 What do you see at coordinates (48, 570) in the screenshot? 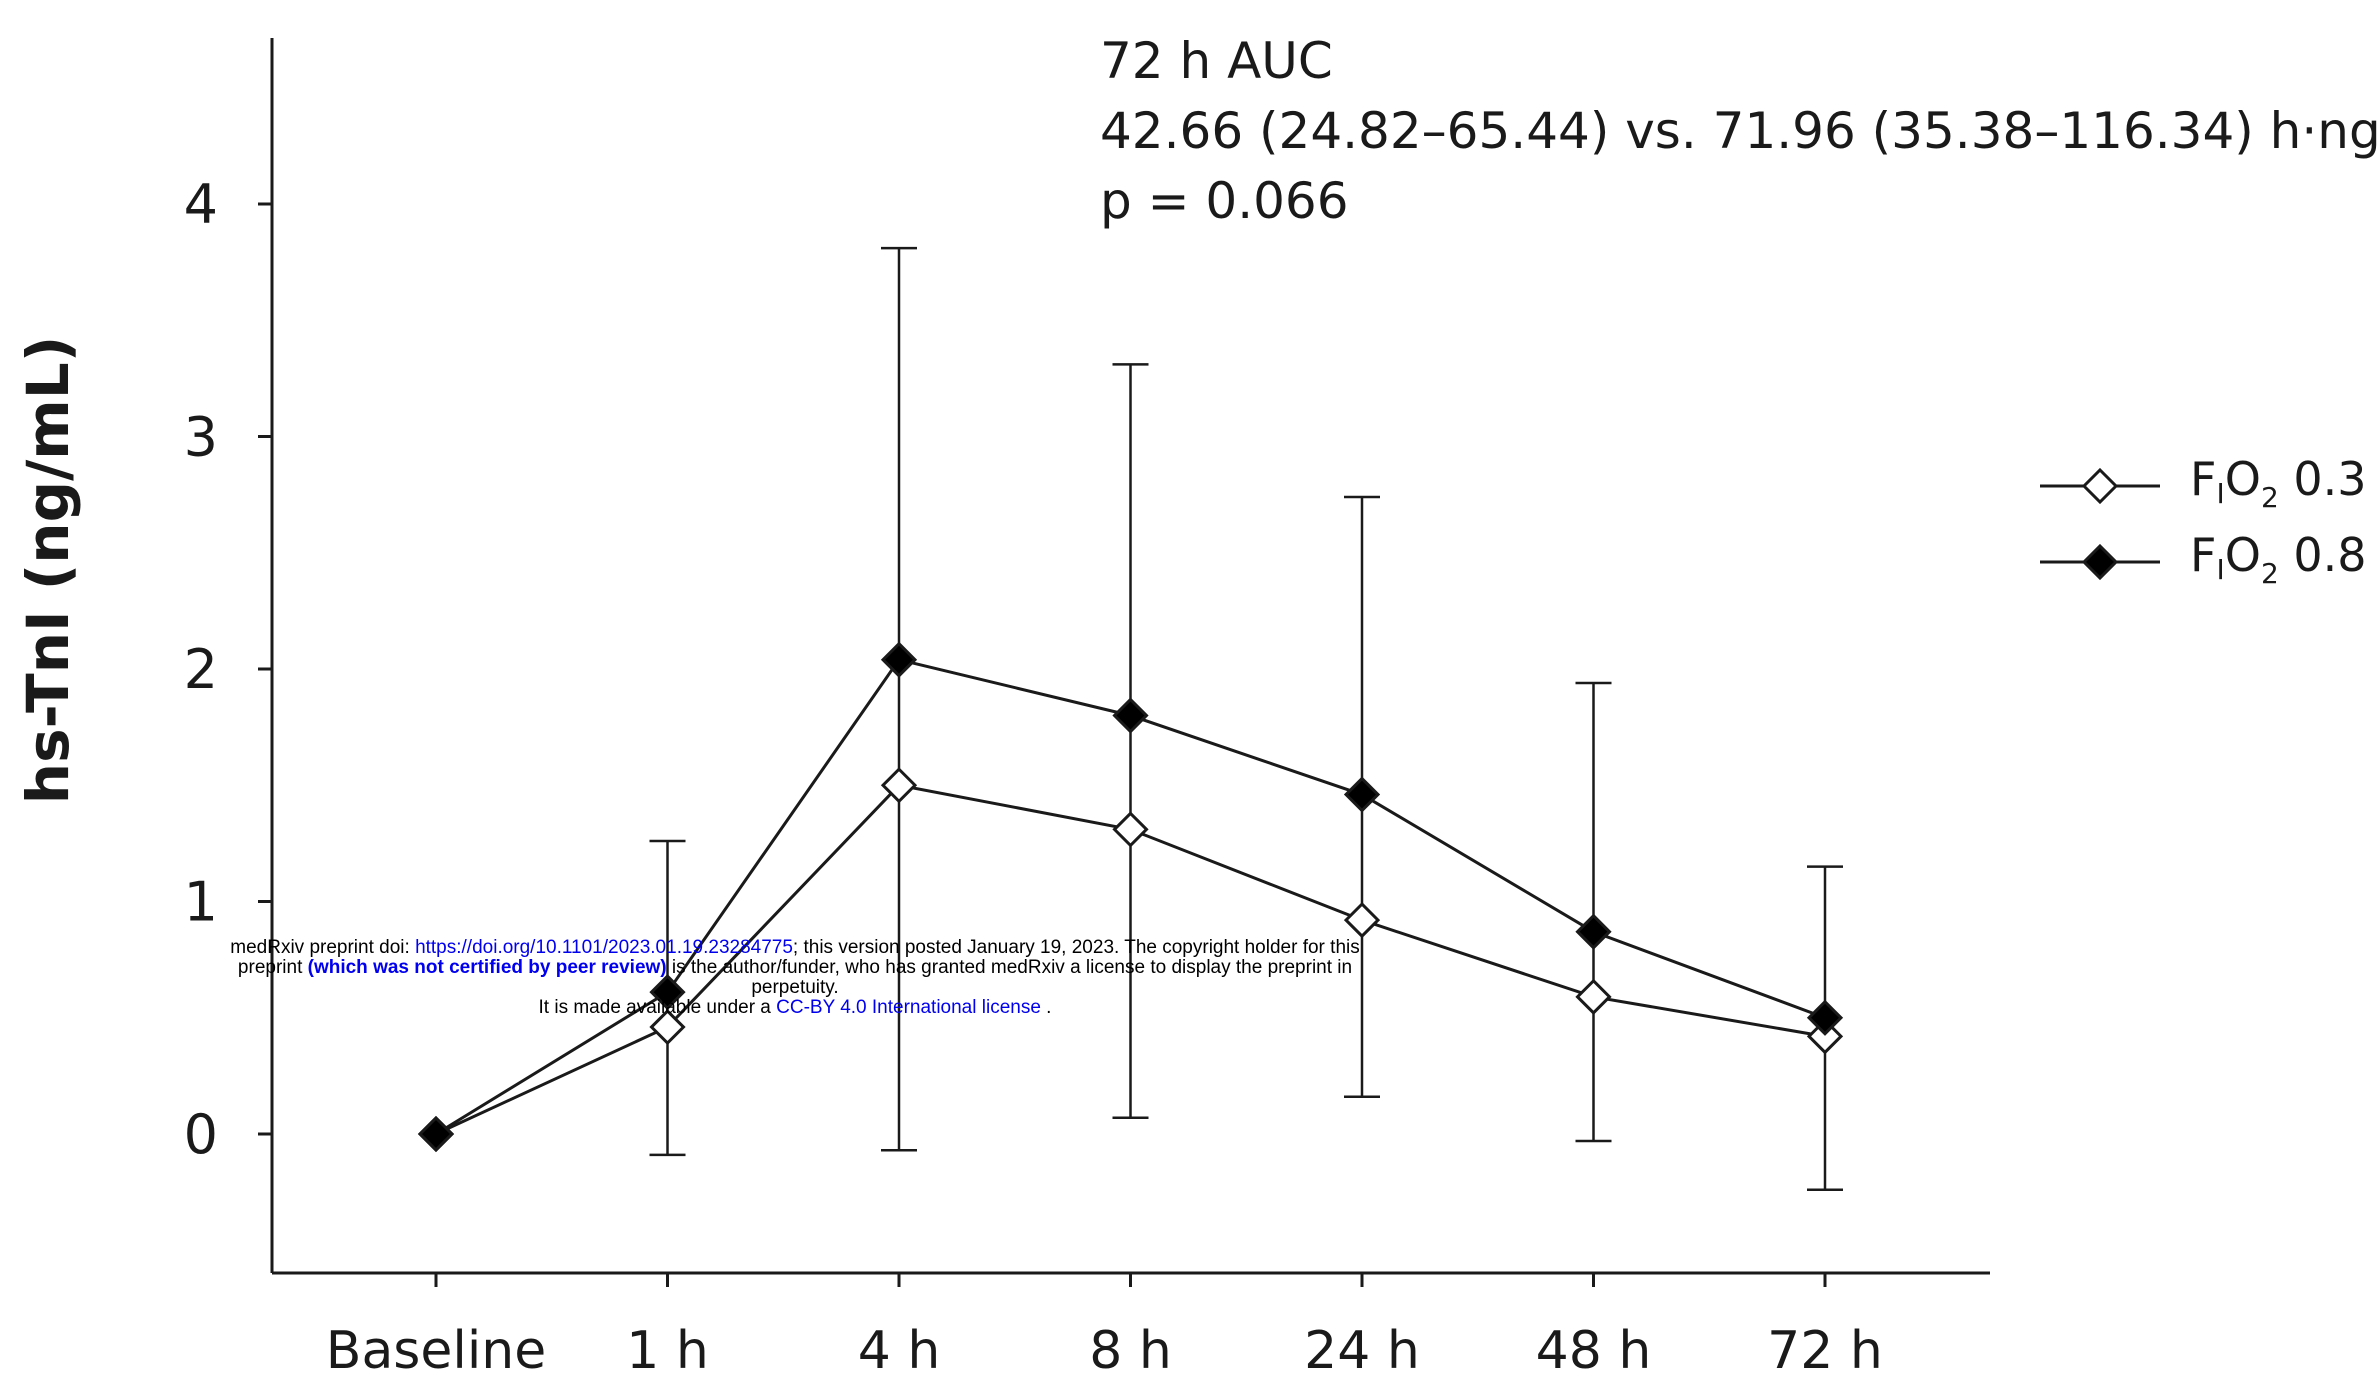
I see `y-axis-label: hs-TnI (ng/mL)` at bounding box center [48, 570].